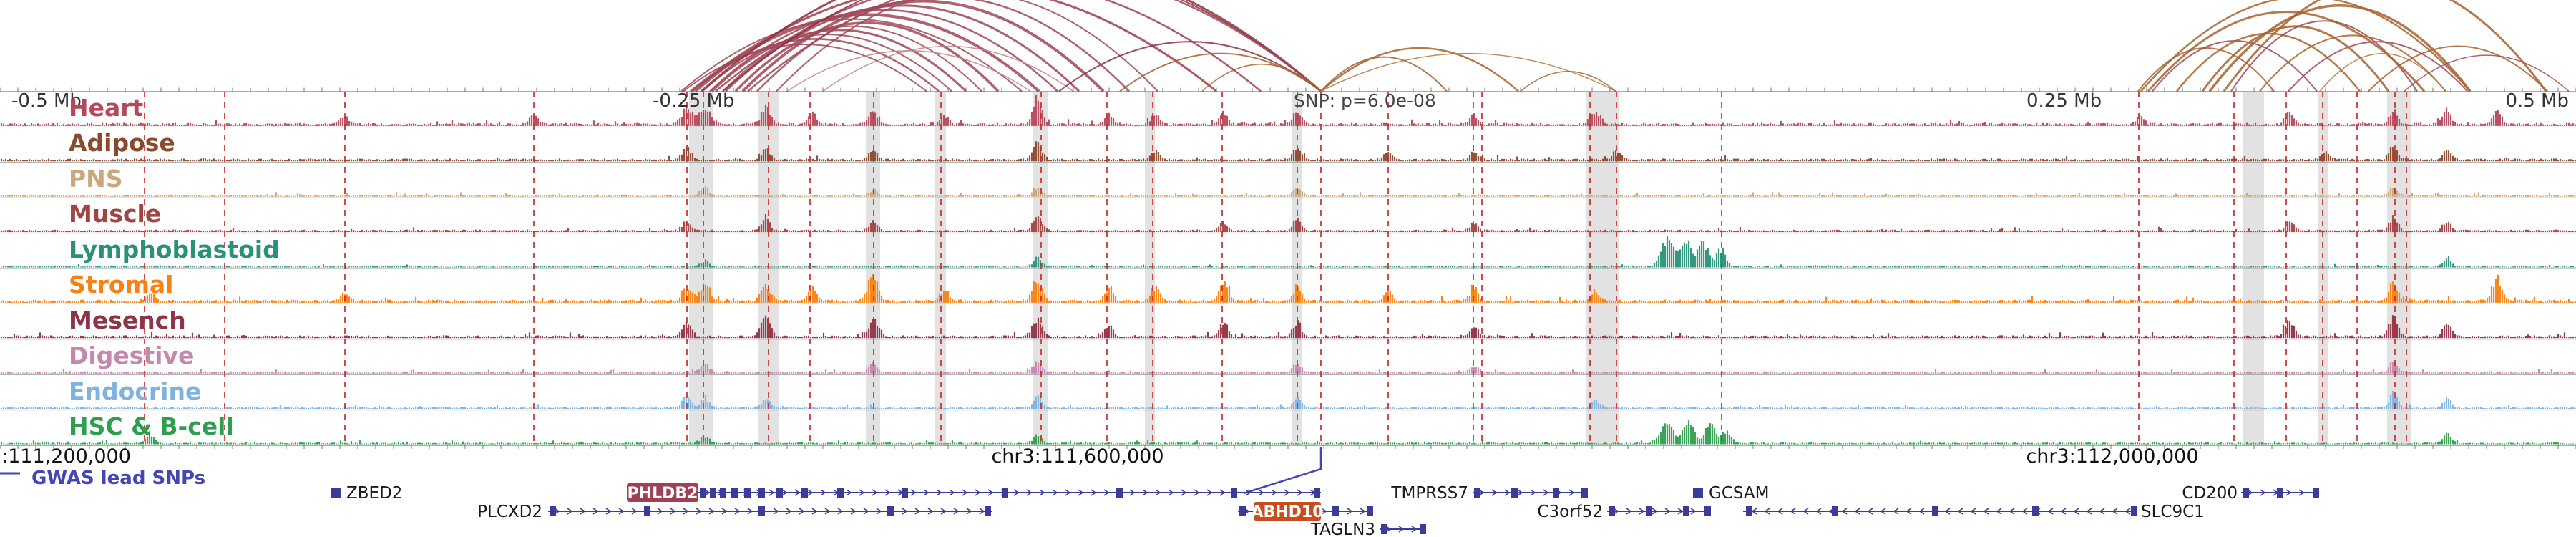 The width and height of the screenshot is (2576, 537). Describe the element at coordinates (1282, 471) in the screenshot. I see `gwas-snp-connector` at that location.